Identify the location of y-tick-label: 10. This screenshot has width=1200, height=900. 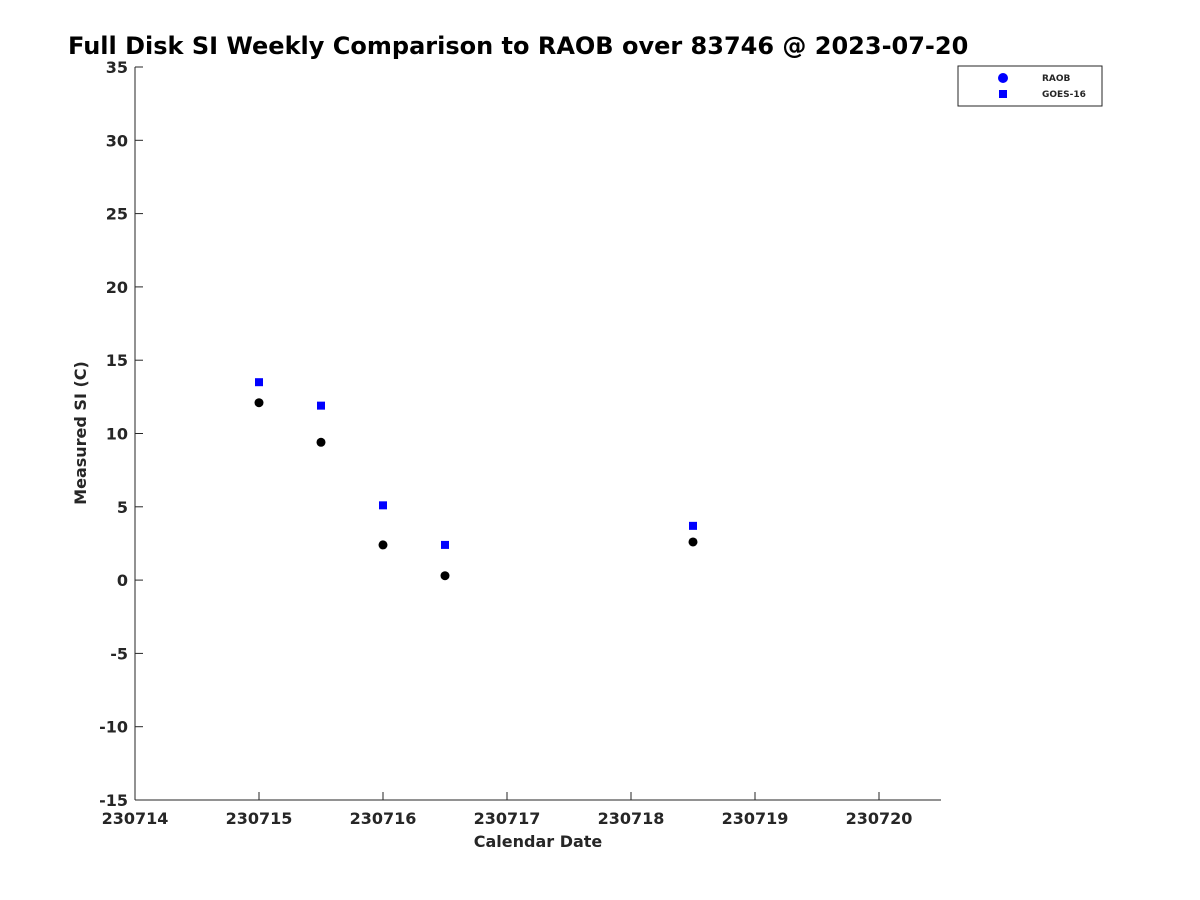
(117, 434).